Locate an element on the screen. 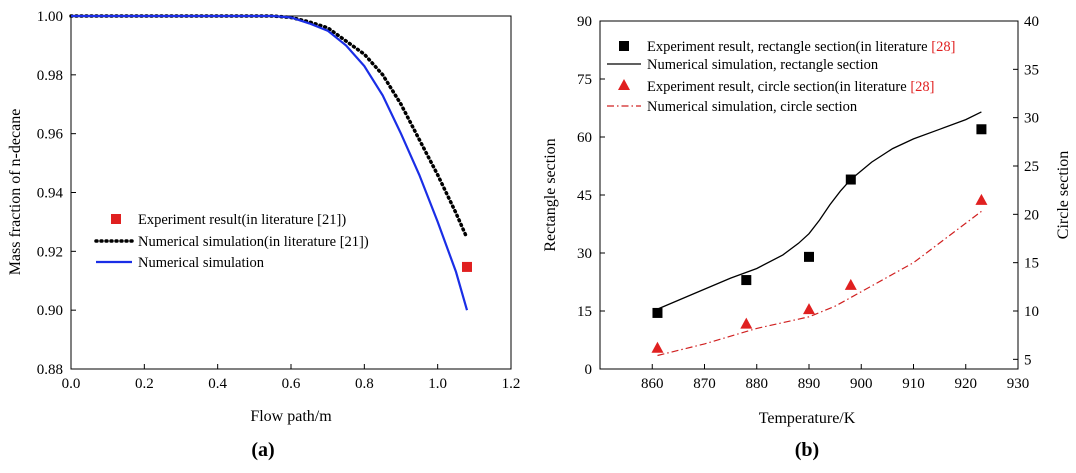  chart-b-x-tick-label: 930 is located at coordinates (1018, 384).